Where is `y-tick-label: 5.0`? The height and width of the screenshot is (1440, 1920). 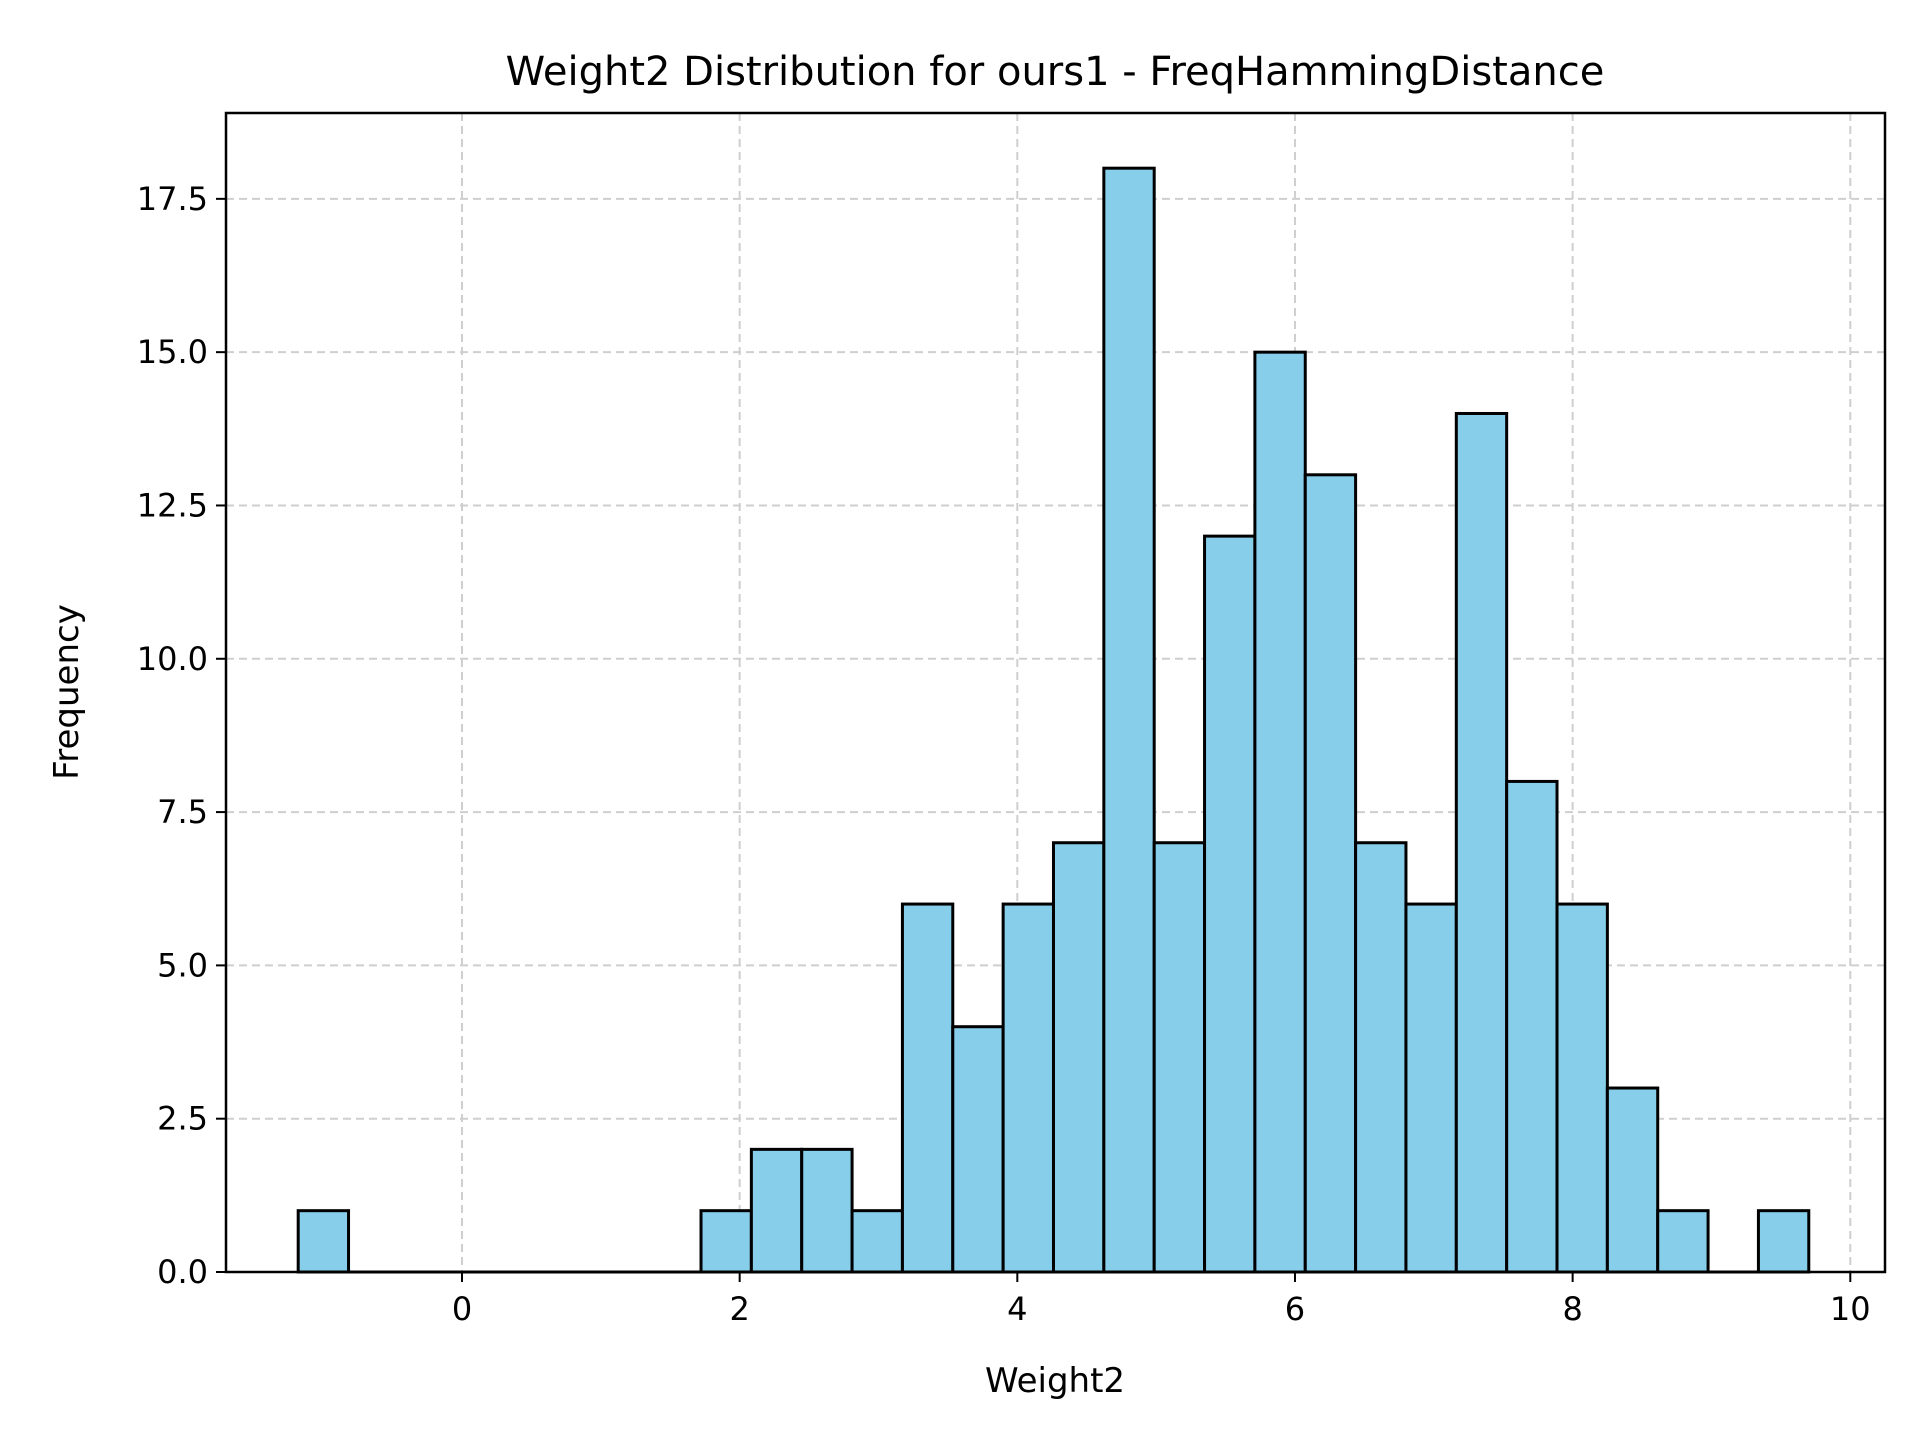
y-tick-label: 5.0 is located at coordinates (182, 965).